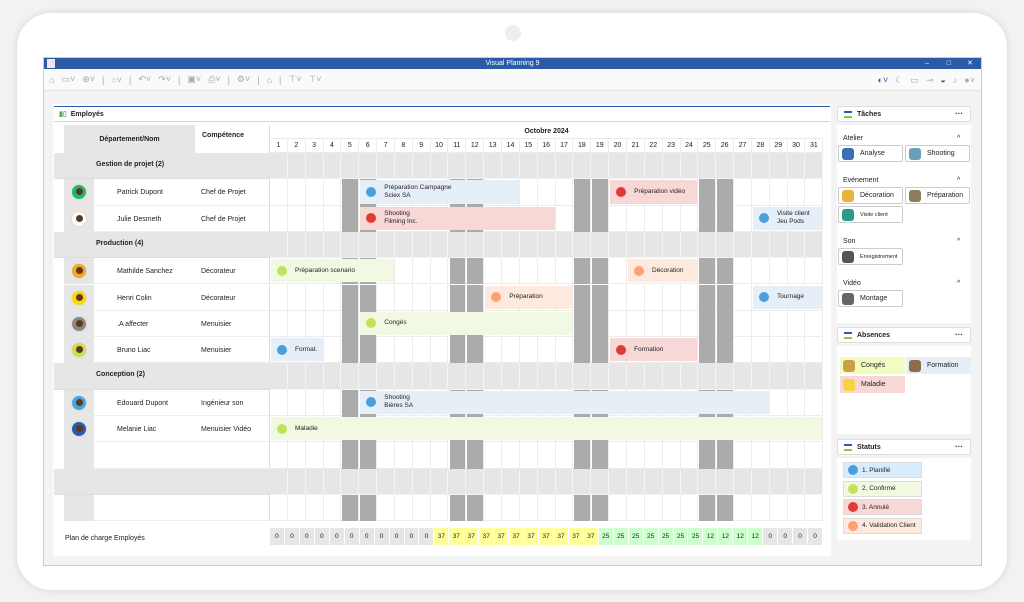 The width and height of the screenshot is (1024, 602). What do you see at coordinates (120, 243) in the screenshot?
I see `group-label: Production (4)` at bounding box center [120, 243].